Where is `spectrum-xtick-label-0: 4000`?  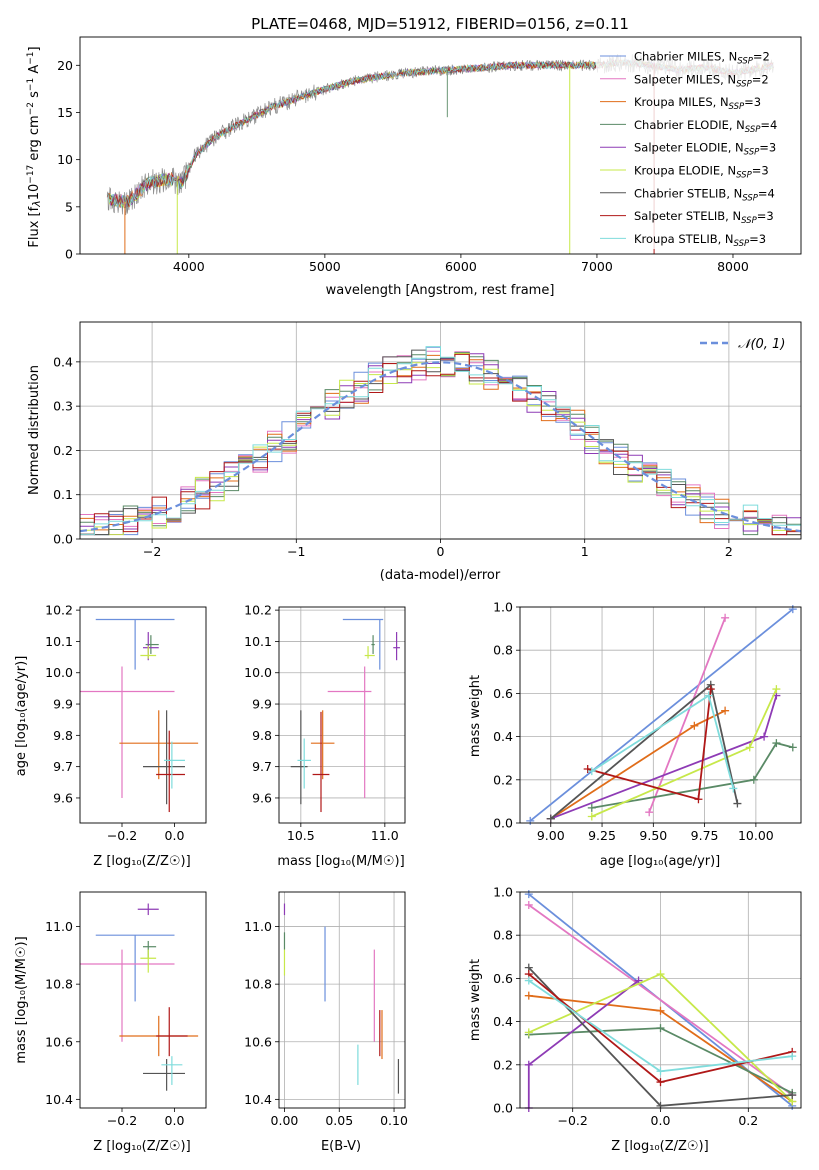
spectrum-xtick-label-0: 4000 is located at coordinates (189, 266).